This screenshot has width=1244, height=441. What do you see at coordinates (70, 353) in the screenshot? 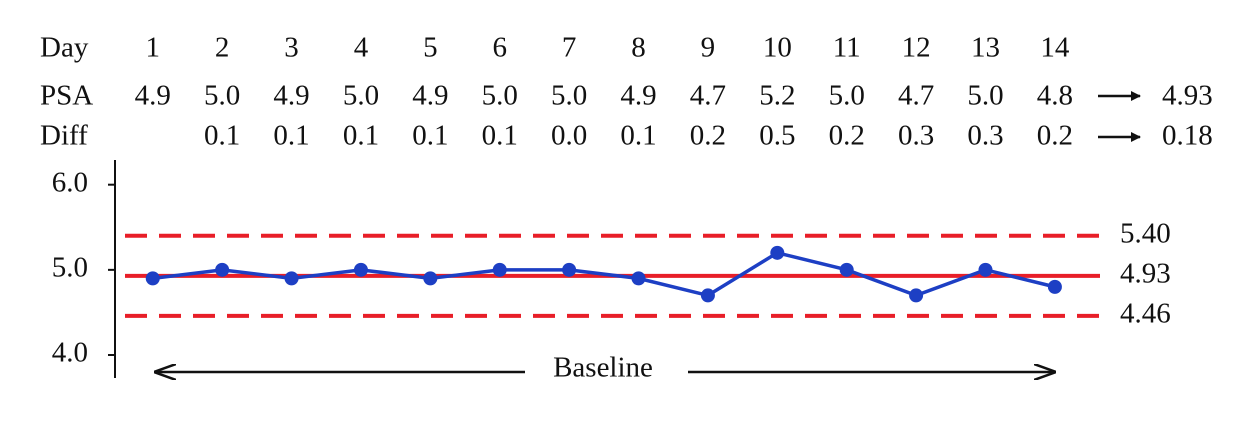
I see `y-tick-label: 4.0` at bounding box center [70, 353].